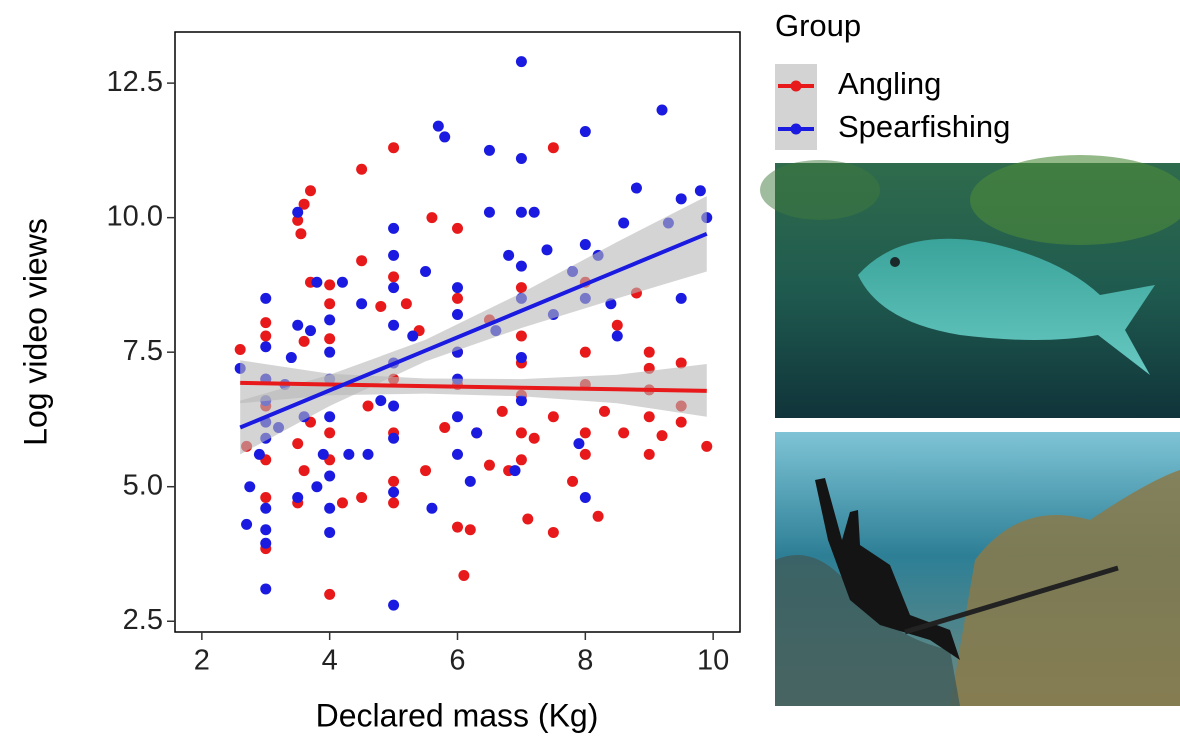  What do you see at coordinates (457, 661) in the screenshot?
I see `x-tick-label: 6` at bounding box center [457, 661].